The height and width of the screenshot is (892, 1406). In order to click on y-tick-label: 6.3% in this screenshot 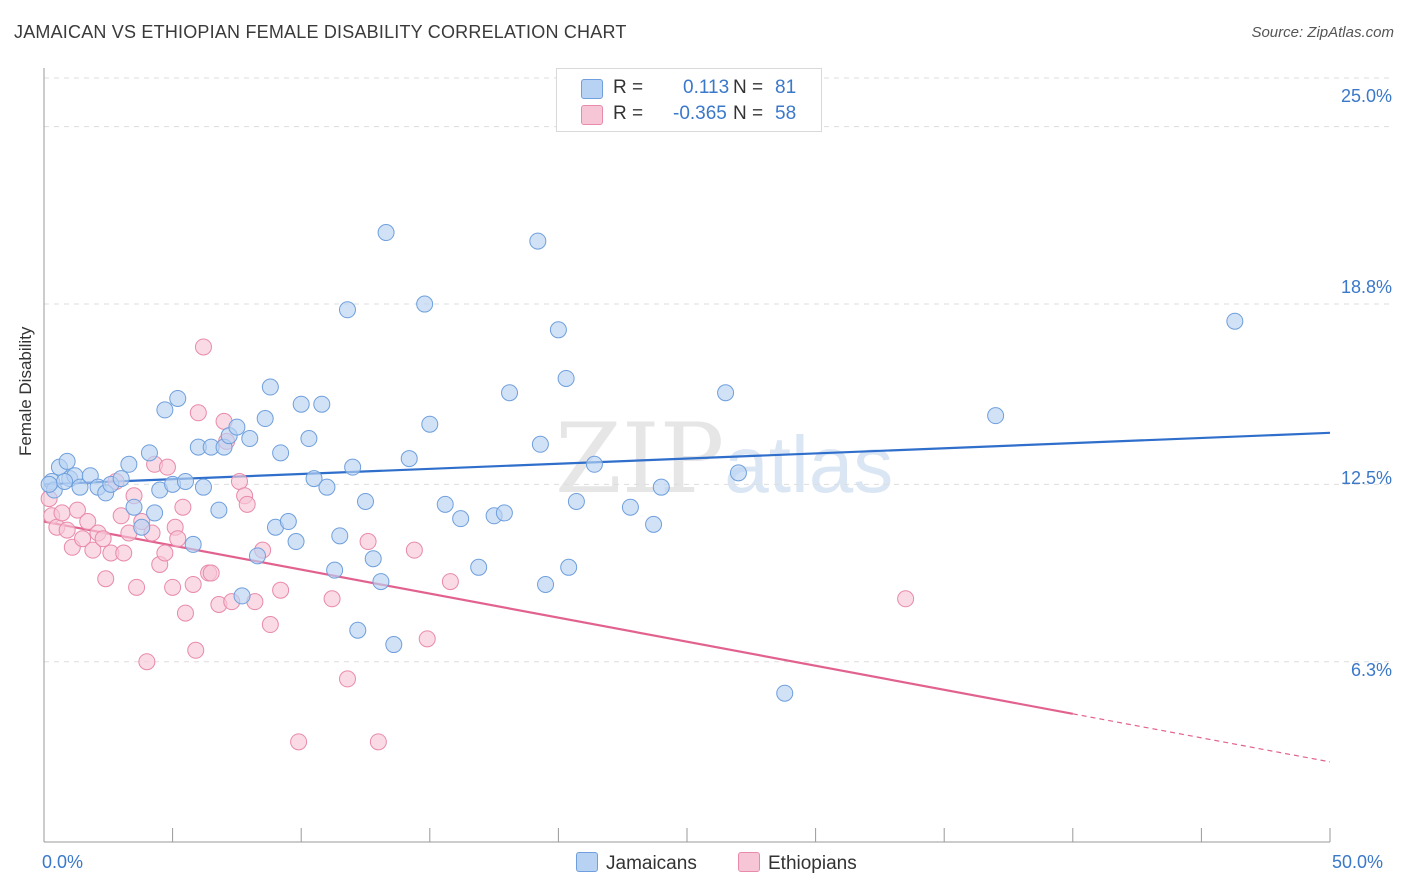, I will do `click(1371, 670)`.